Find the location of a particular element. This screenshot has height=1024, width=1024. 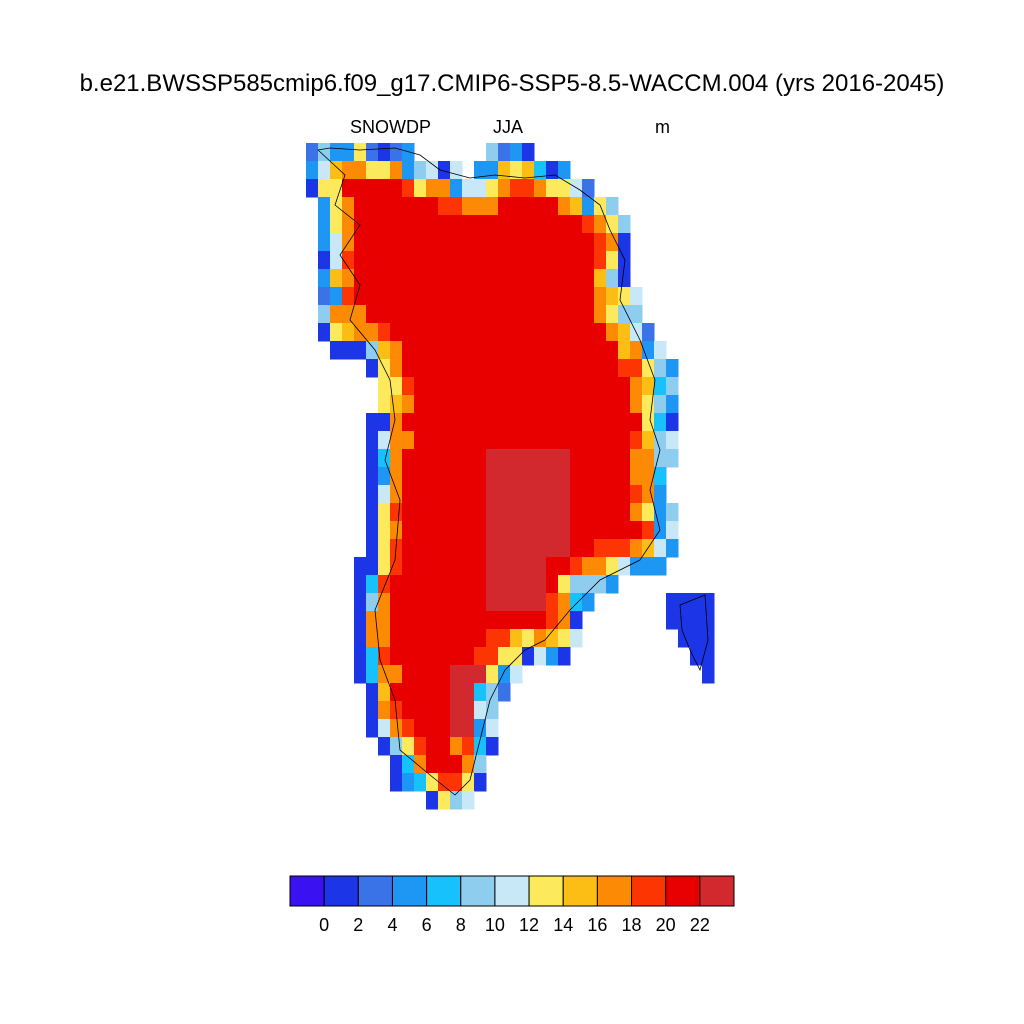

colorbar-tick-label: 22 is located at coordinates (700, 925).